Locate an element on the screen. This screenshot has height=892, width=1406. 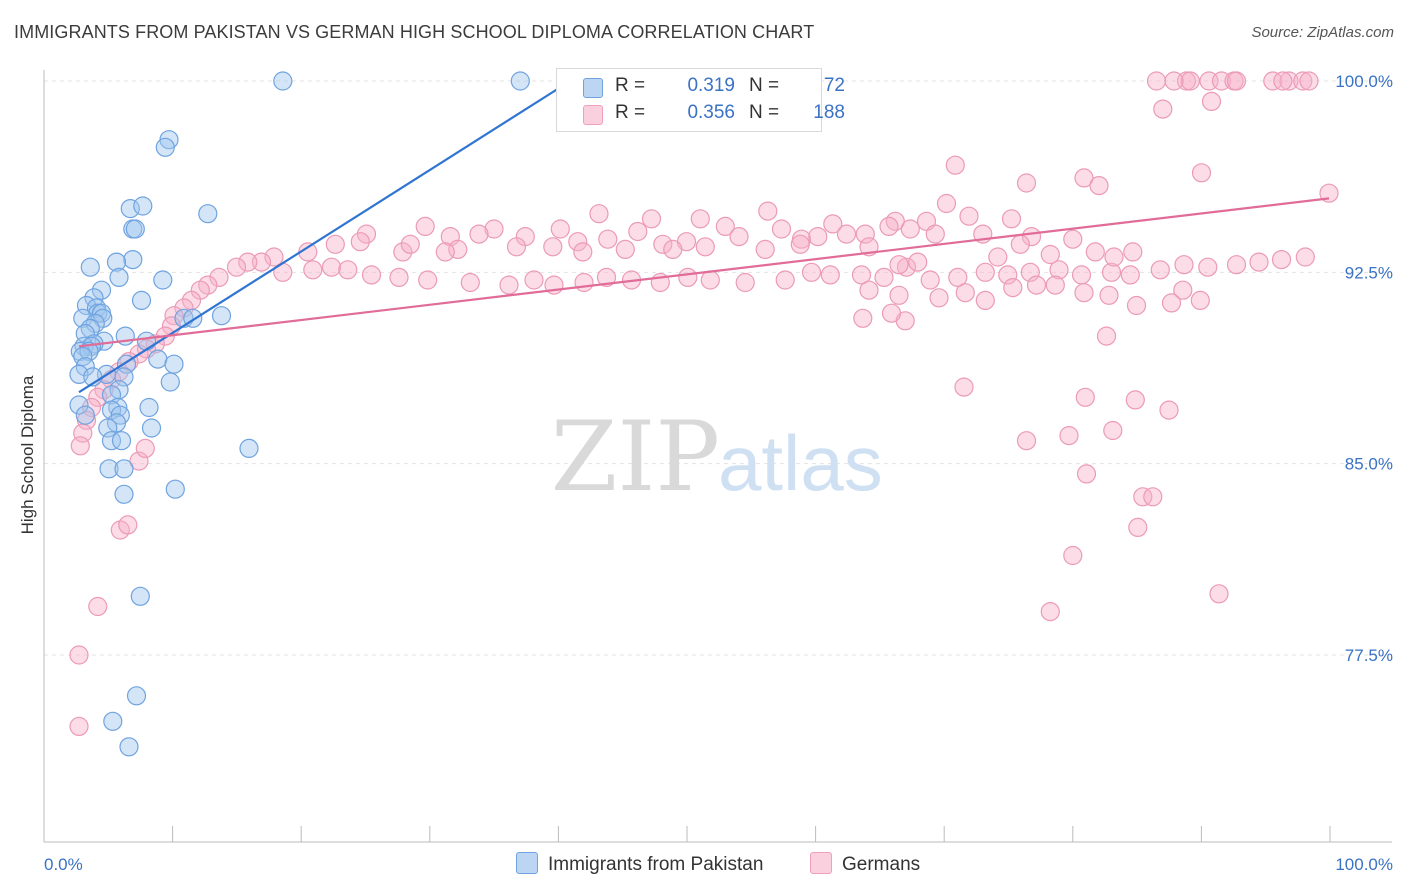
y-tick-label: 77.5% is located at coordinates (1369, 655).